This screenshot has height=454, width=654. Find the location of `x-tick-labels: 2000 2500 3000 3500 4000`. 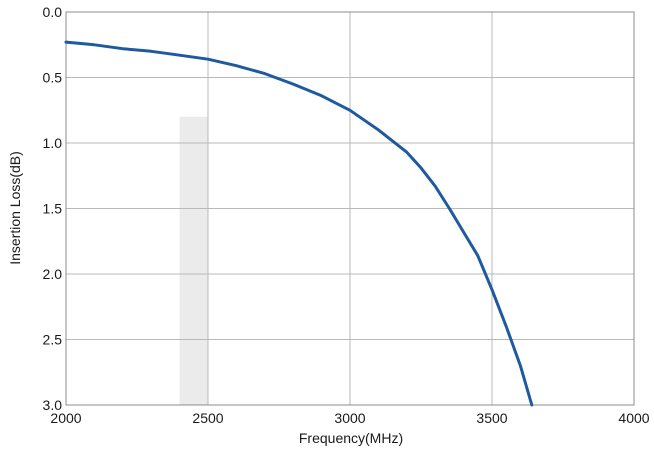

x-tick-labels: 2000 2500 3000 3500 4000 is located at coordinates (349, 418).